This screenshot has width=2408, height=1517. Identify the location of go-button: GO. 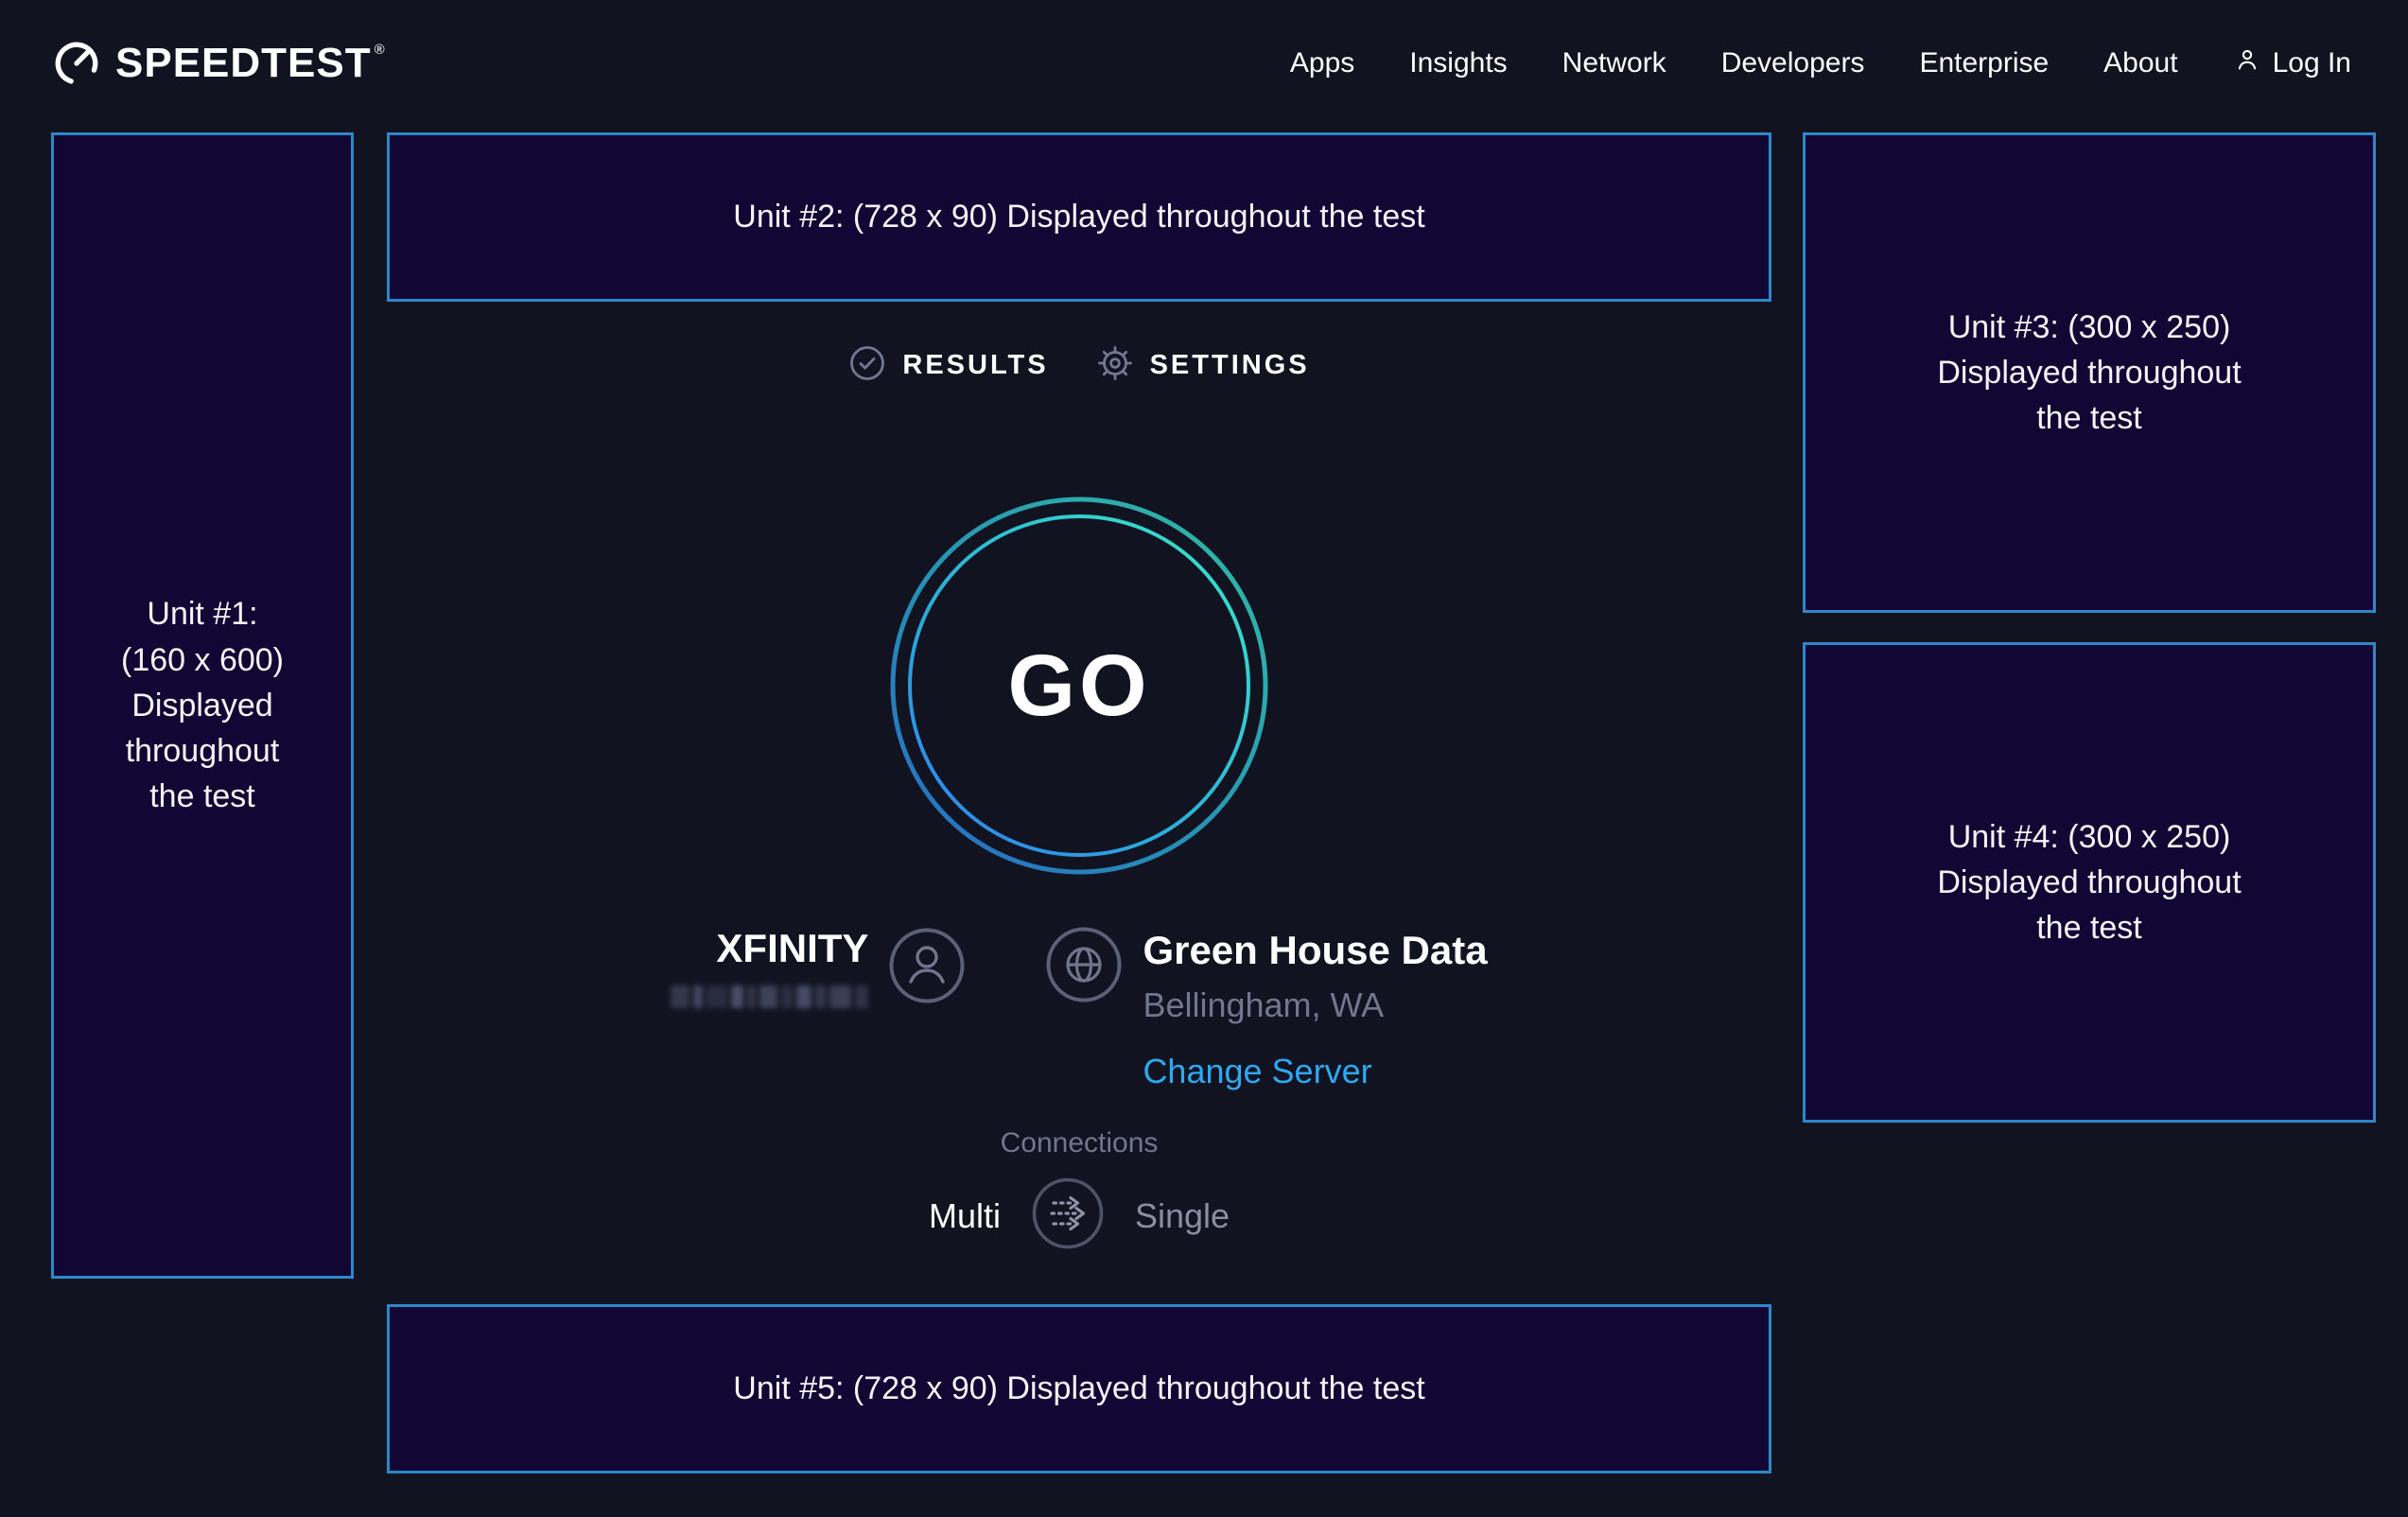
(1079, 686).